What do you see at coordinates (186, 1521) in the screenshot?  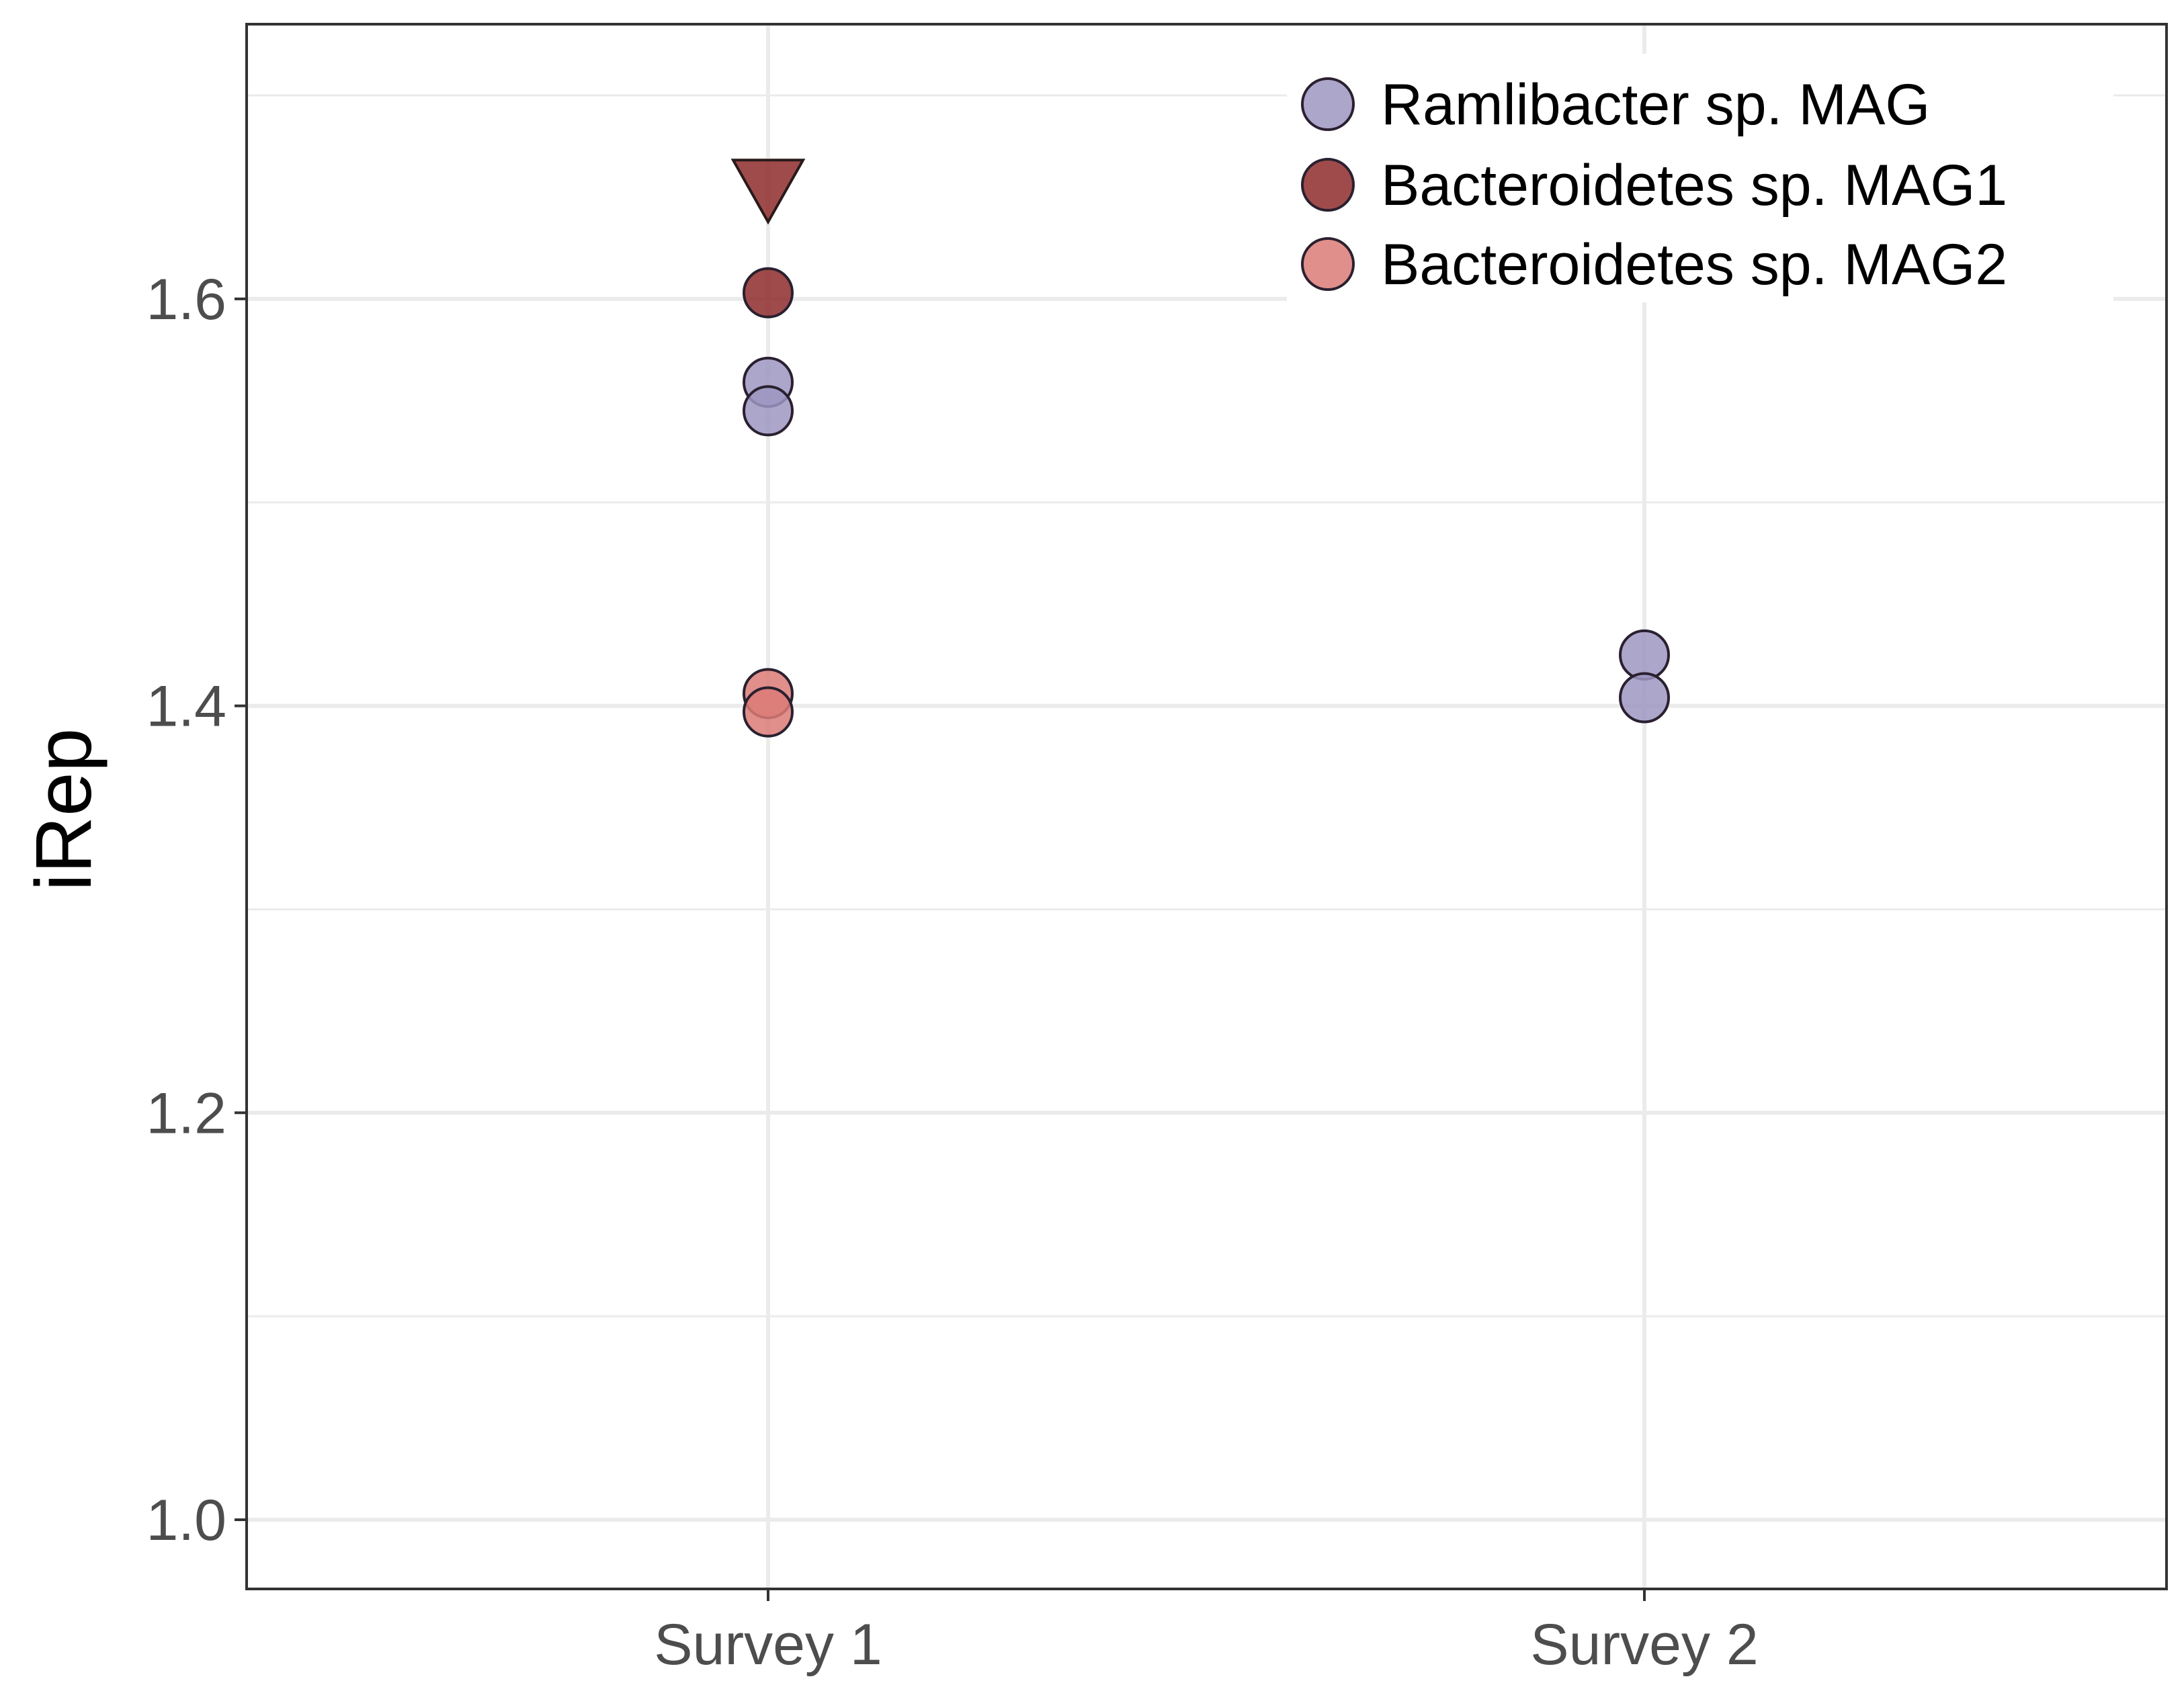 I see `y-tick-label: 1.0` at bounding box center [186, 1521].